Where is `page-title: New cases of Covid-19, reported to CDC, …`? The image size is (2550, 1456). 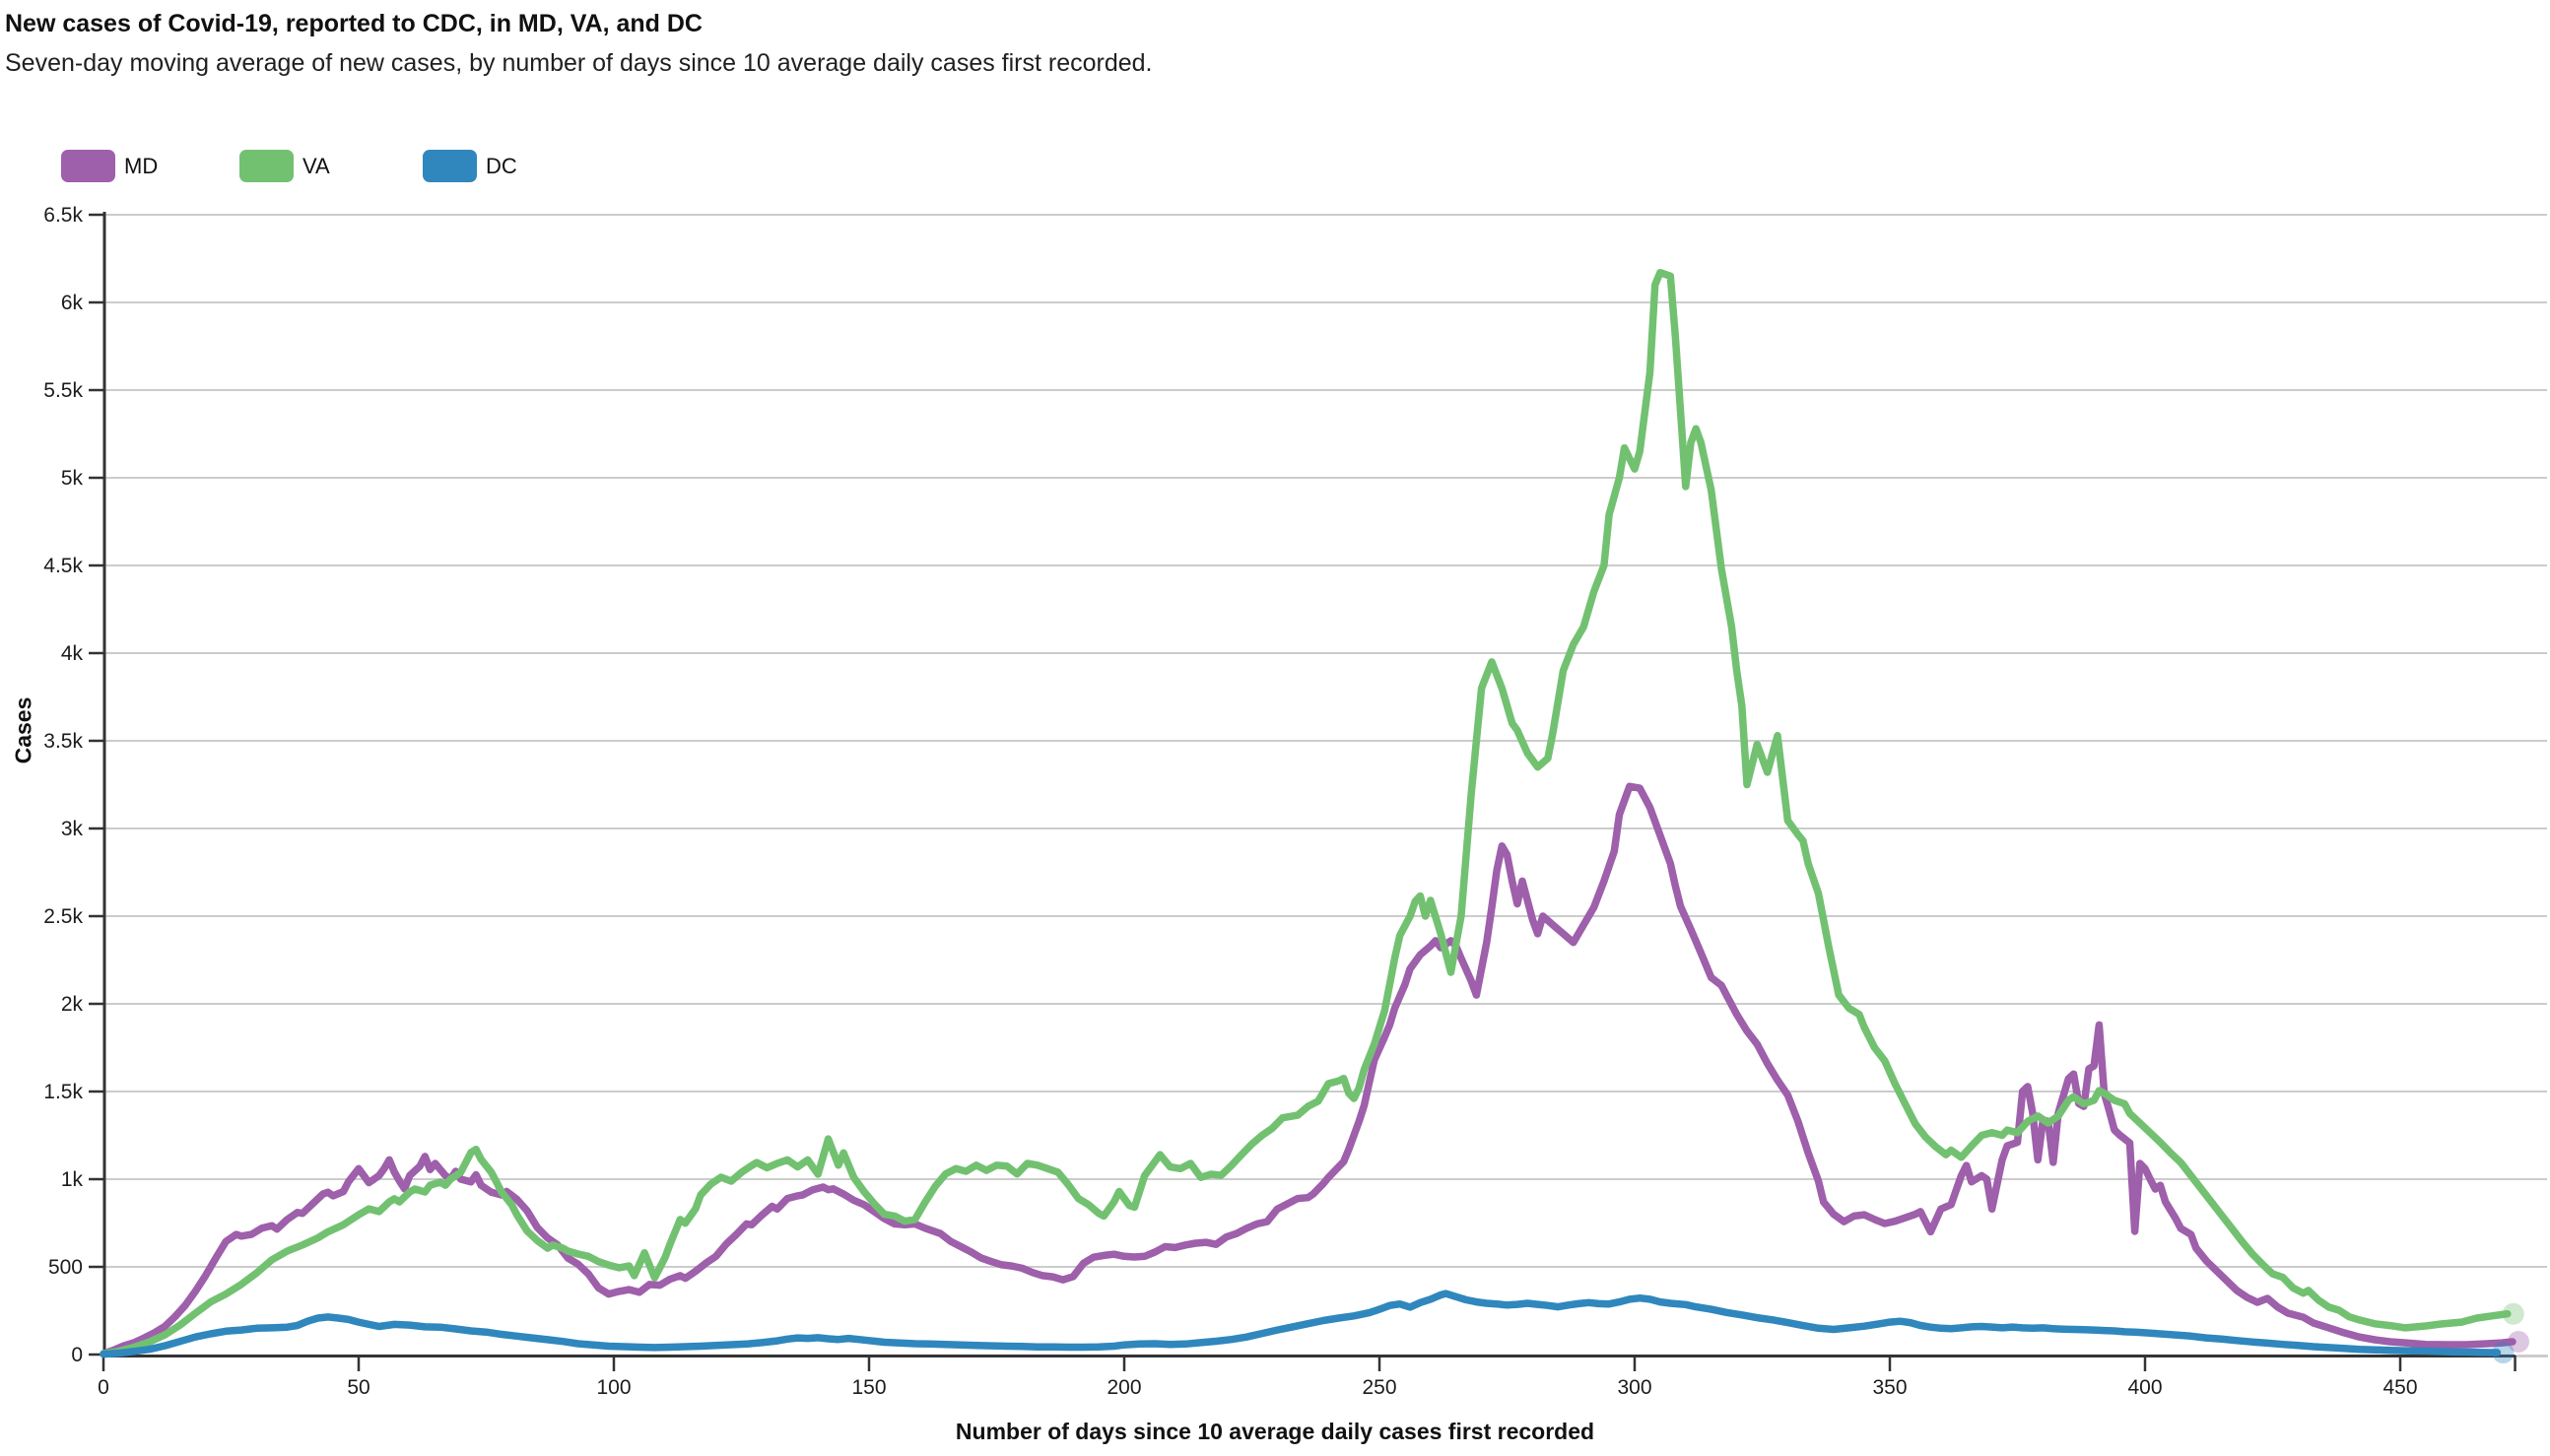
page-title: New cases of Covid-19, reported to CDC, … is located at coordinates (354, 23).